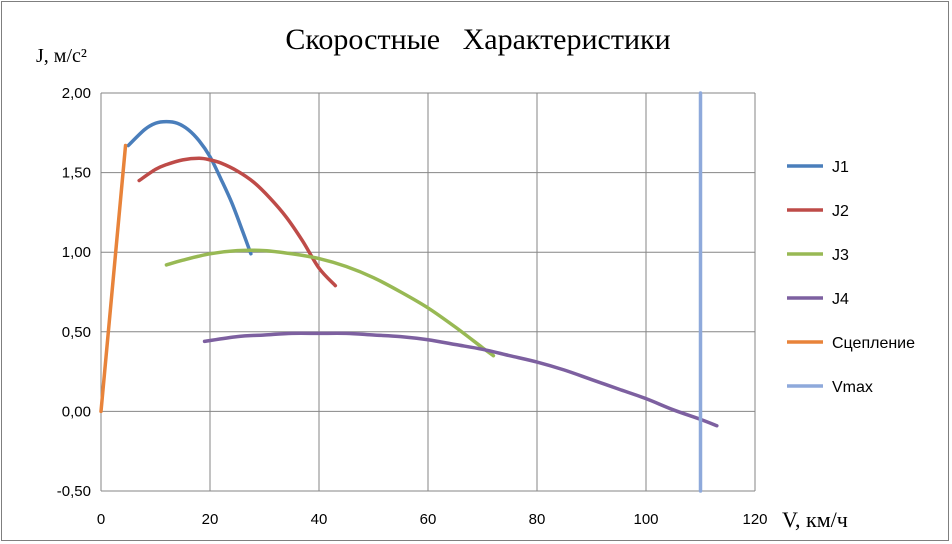  Describe the element at coordinates (319, 519) in the screenshot. I see `x-tick-label: 40` at that location.